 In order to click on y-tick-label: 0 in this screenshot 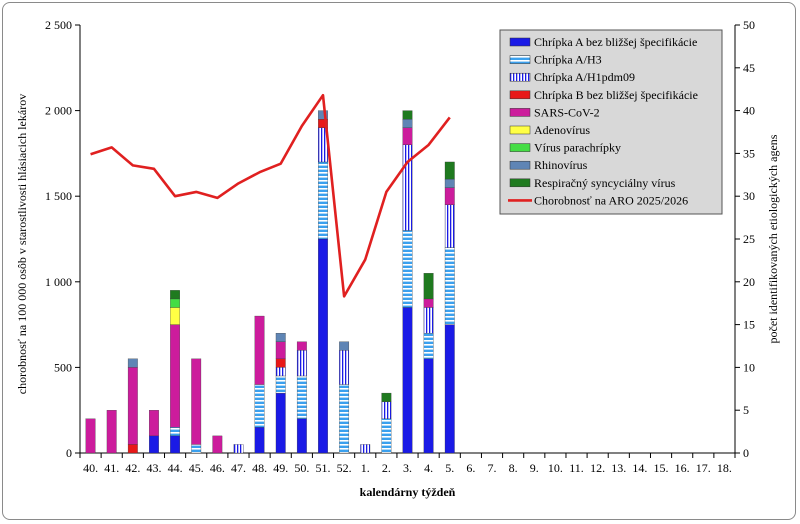, I will do `click(69, 453)`.